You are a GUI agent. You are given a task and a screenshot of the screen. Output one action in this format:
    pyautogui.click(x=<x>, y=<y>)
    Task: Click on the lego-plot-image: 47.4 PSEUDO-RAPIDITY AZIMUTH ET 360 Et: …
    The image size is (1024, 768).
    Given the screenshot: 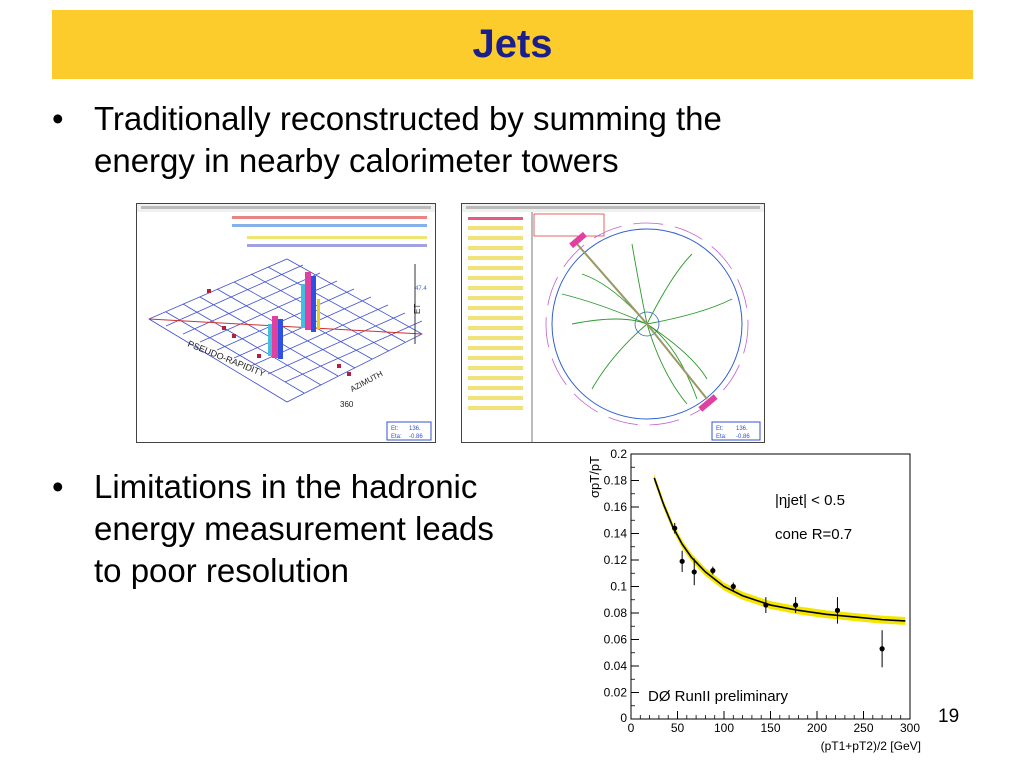 What is the action you would take?
    pyautogui.click(x=286, y=322)
    